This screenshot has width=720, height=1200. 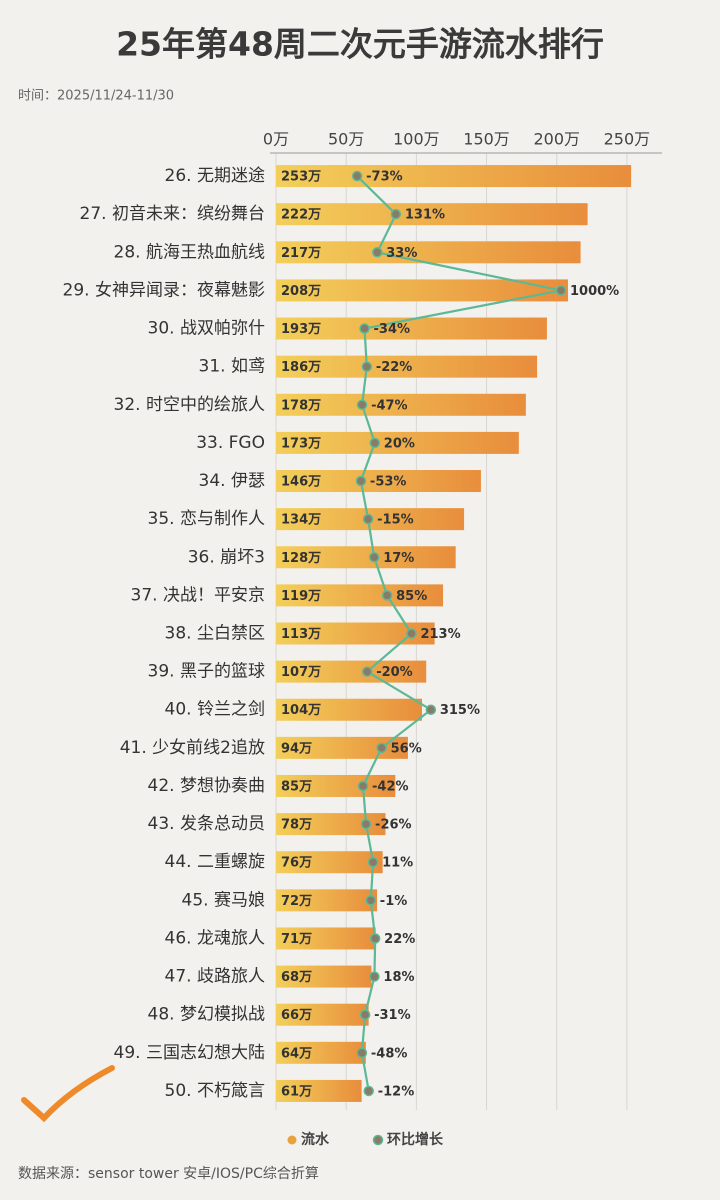 What do you see at coordinates (398, 977) in the screenshot?
I see `growth-label: 18%` at bounding box center [398, 977].